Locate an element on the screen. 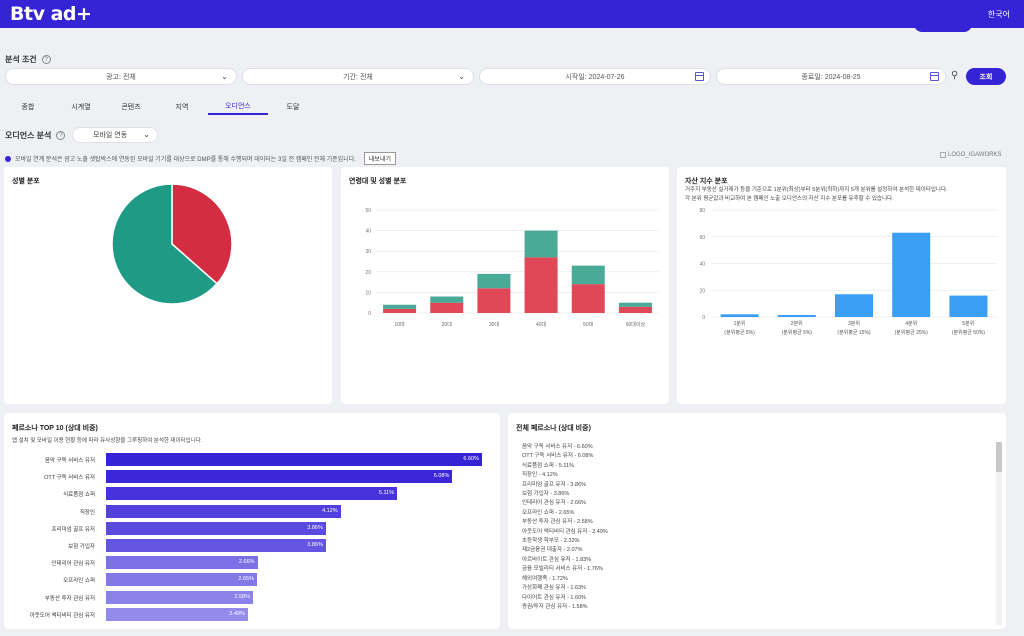  gender-distribution-card: 성별 분포 is located at coordinates (168, 285).